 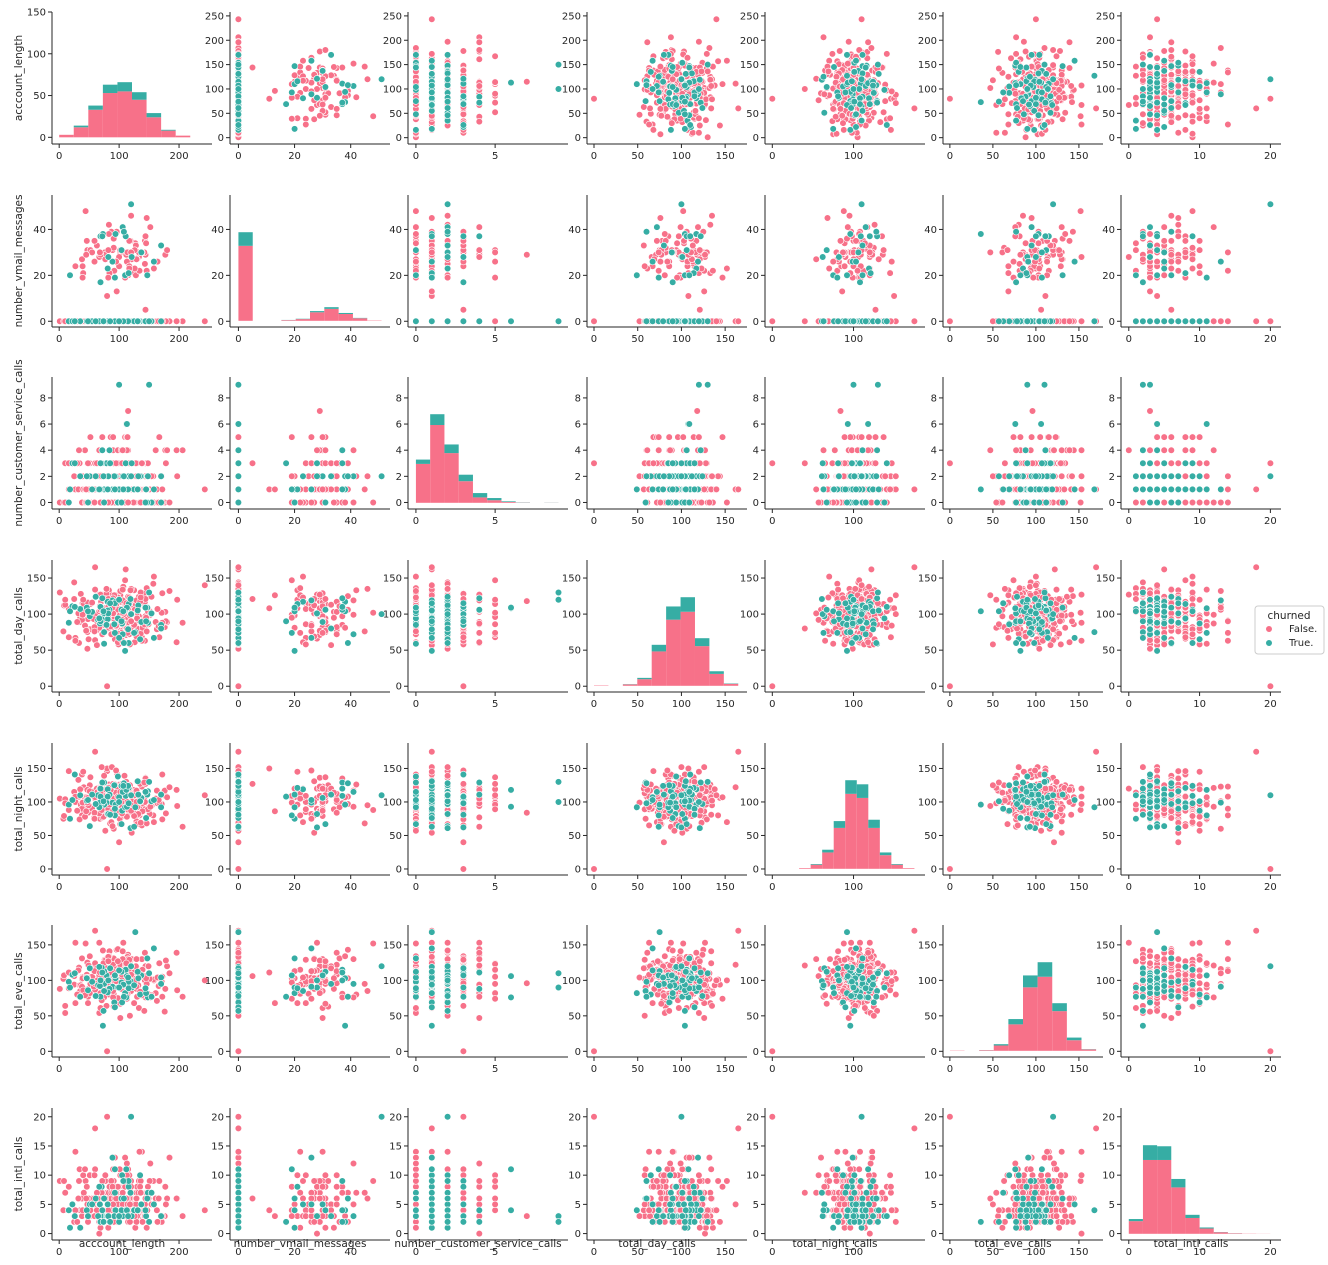 What do you see at coordinates (578, 477) in the screenshot?
I see `y-tick-label: 2` at bounding box center [578, 477].